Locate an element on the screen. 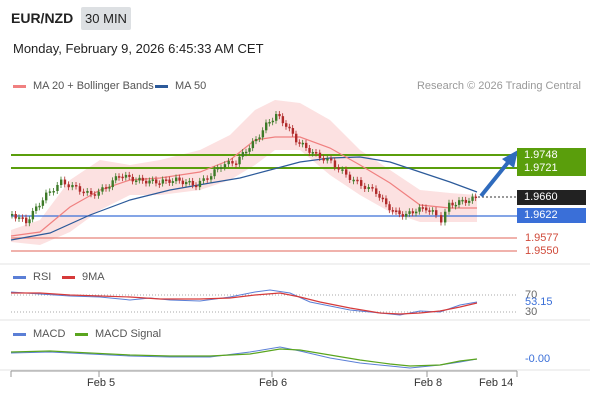 This screenshot has width=590, height=400. x-label-feb14: Feb 14 is located at coordinates (496, 383).